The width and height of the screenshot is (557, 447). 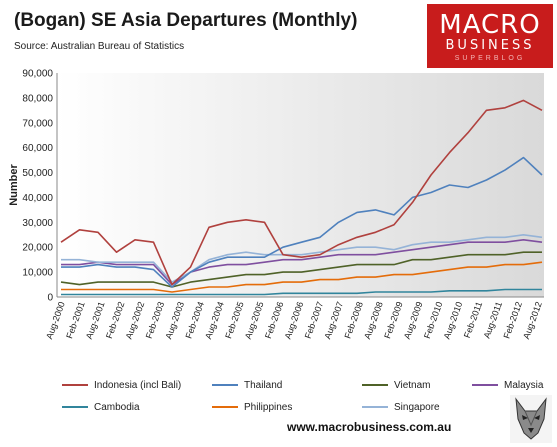 I want to click on x-tick-label: Feb-2012, so click(x=512, y=320).